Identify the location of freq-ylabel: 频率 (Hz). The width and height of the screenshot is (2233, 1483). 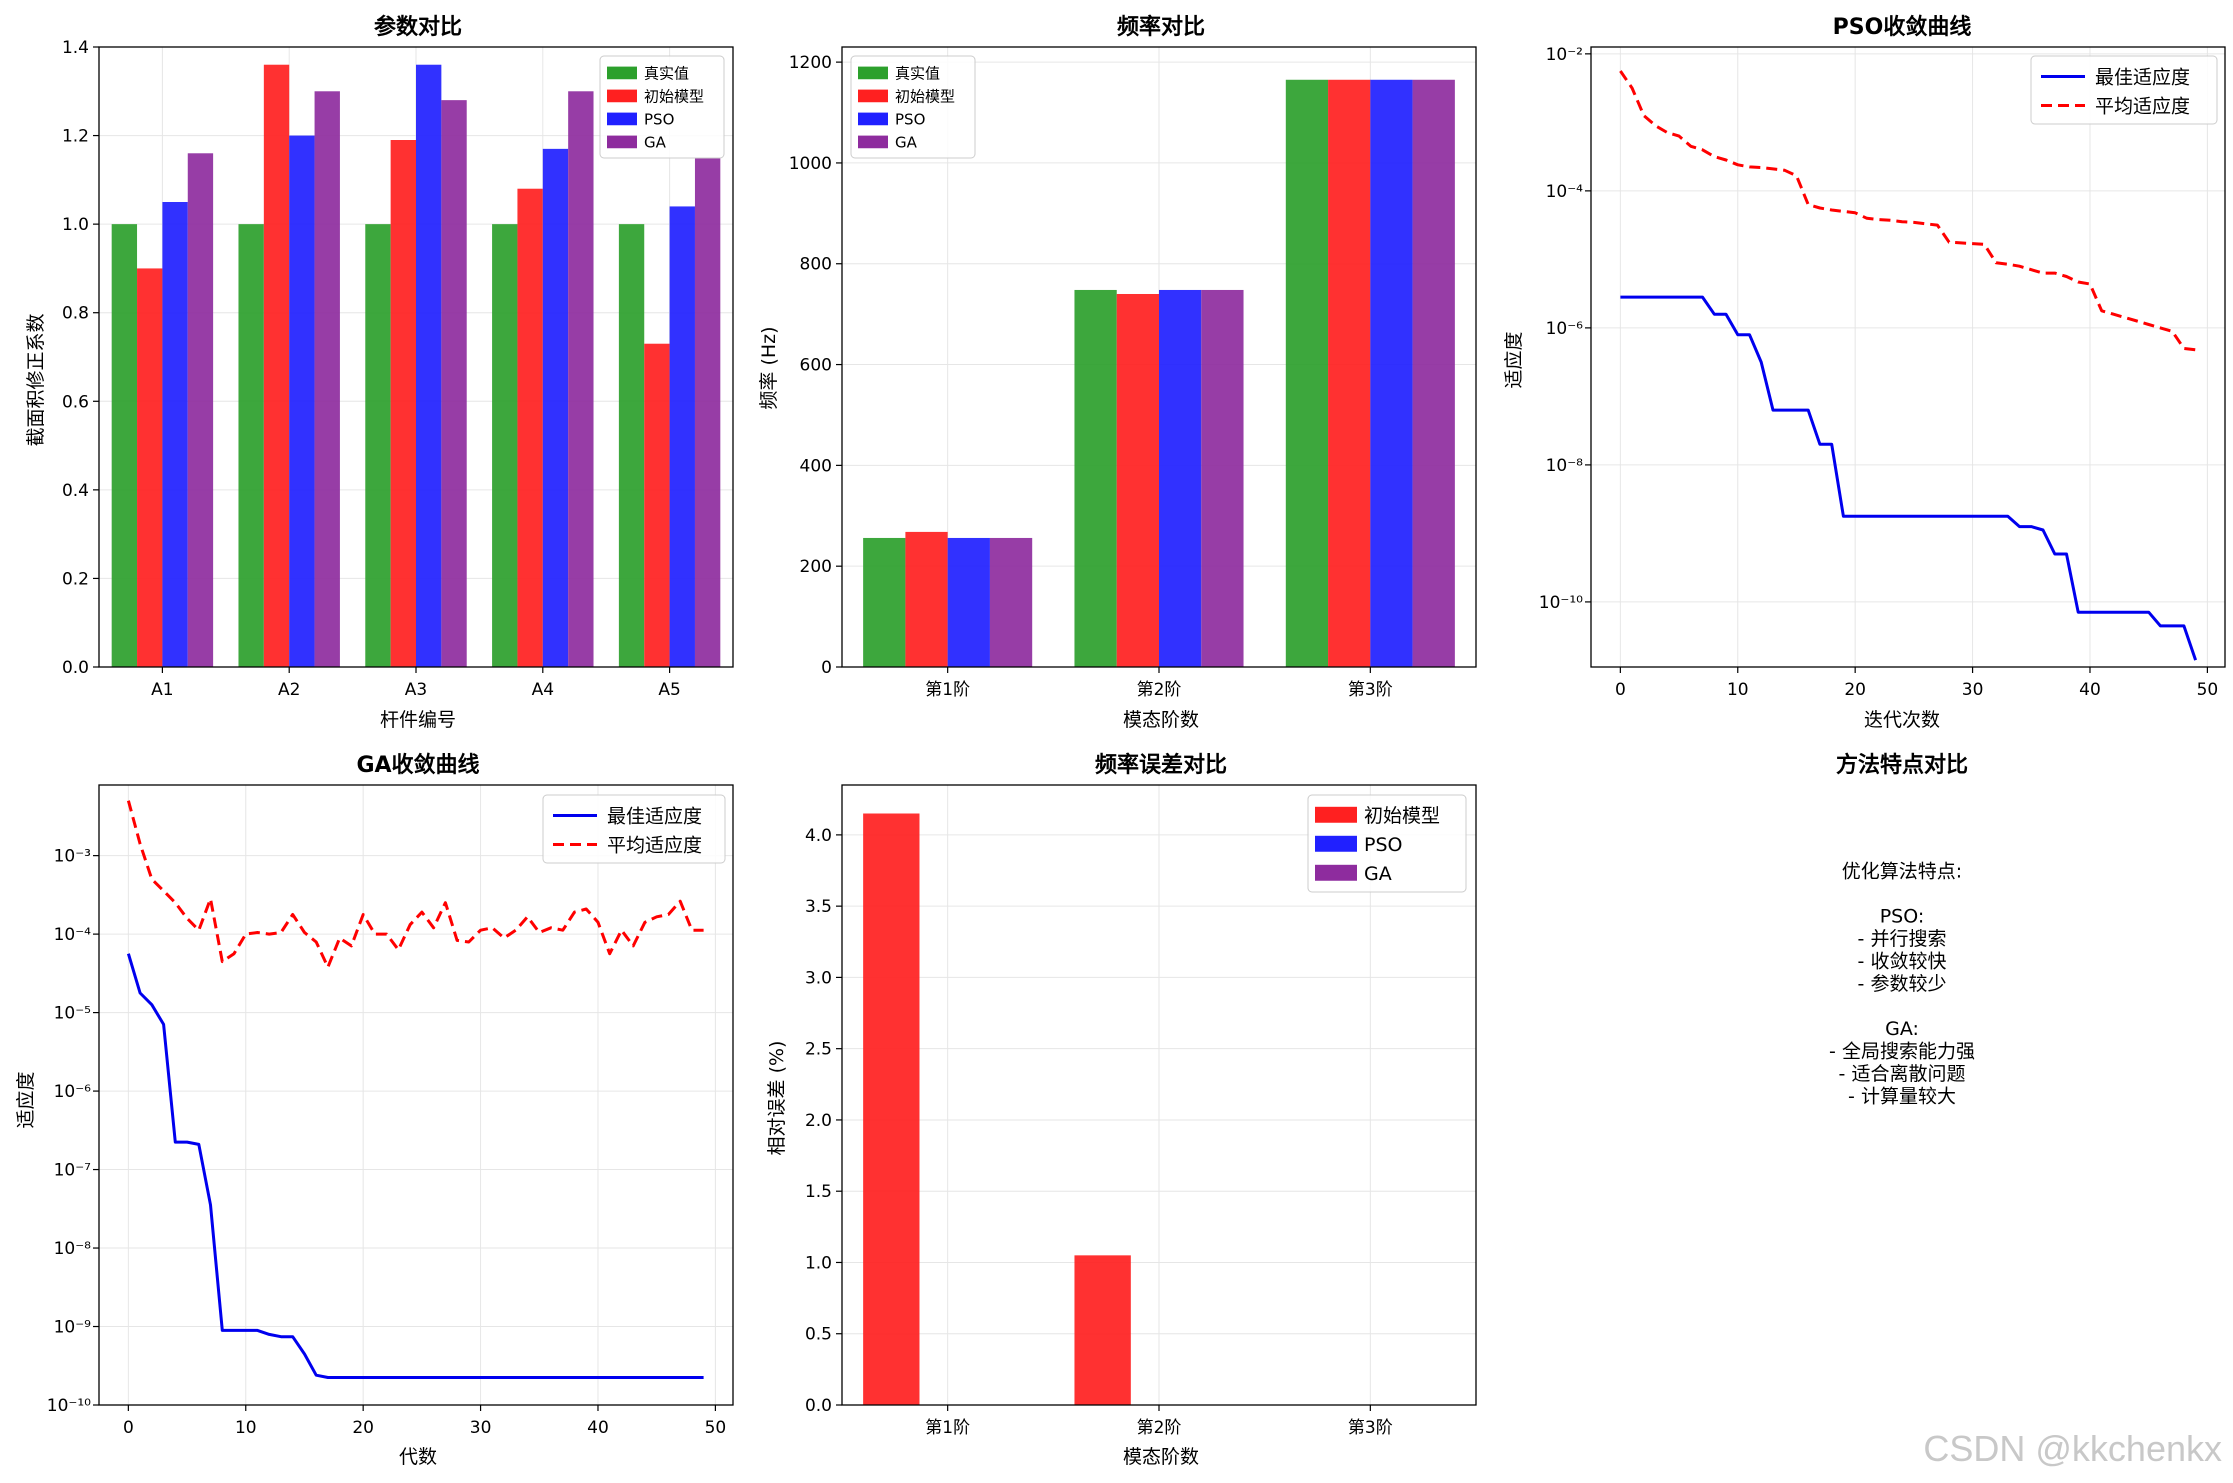
(769, 367).